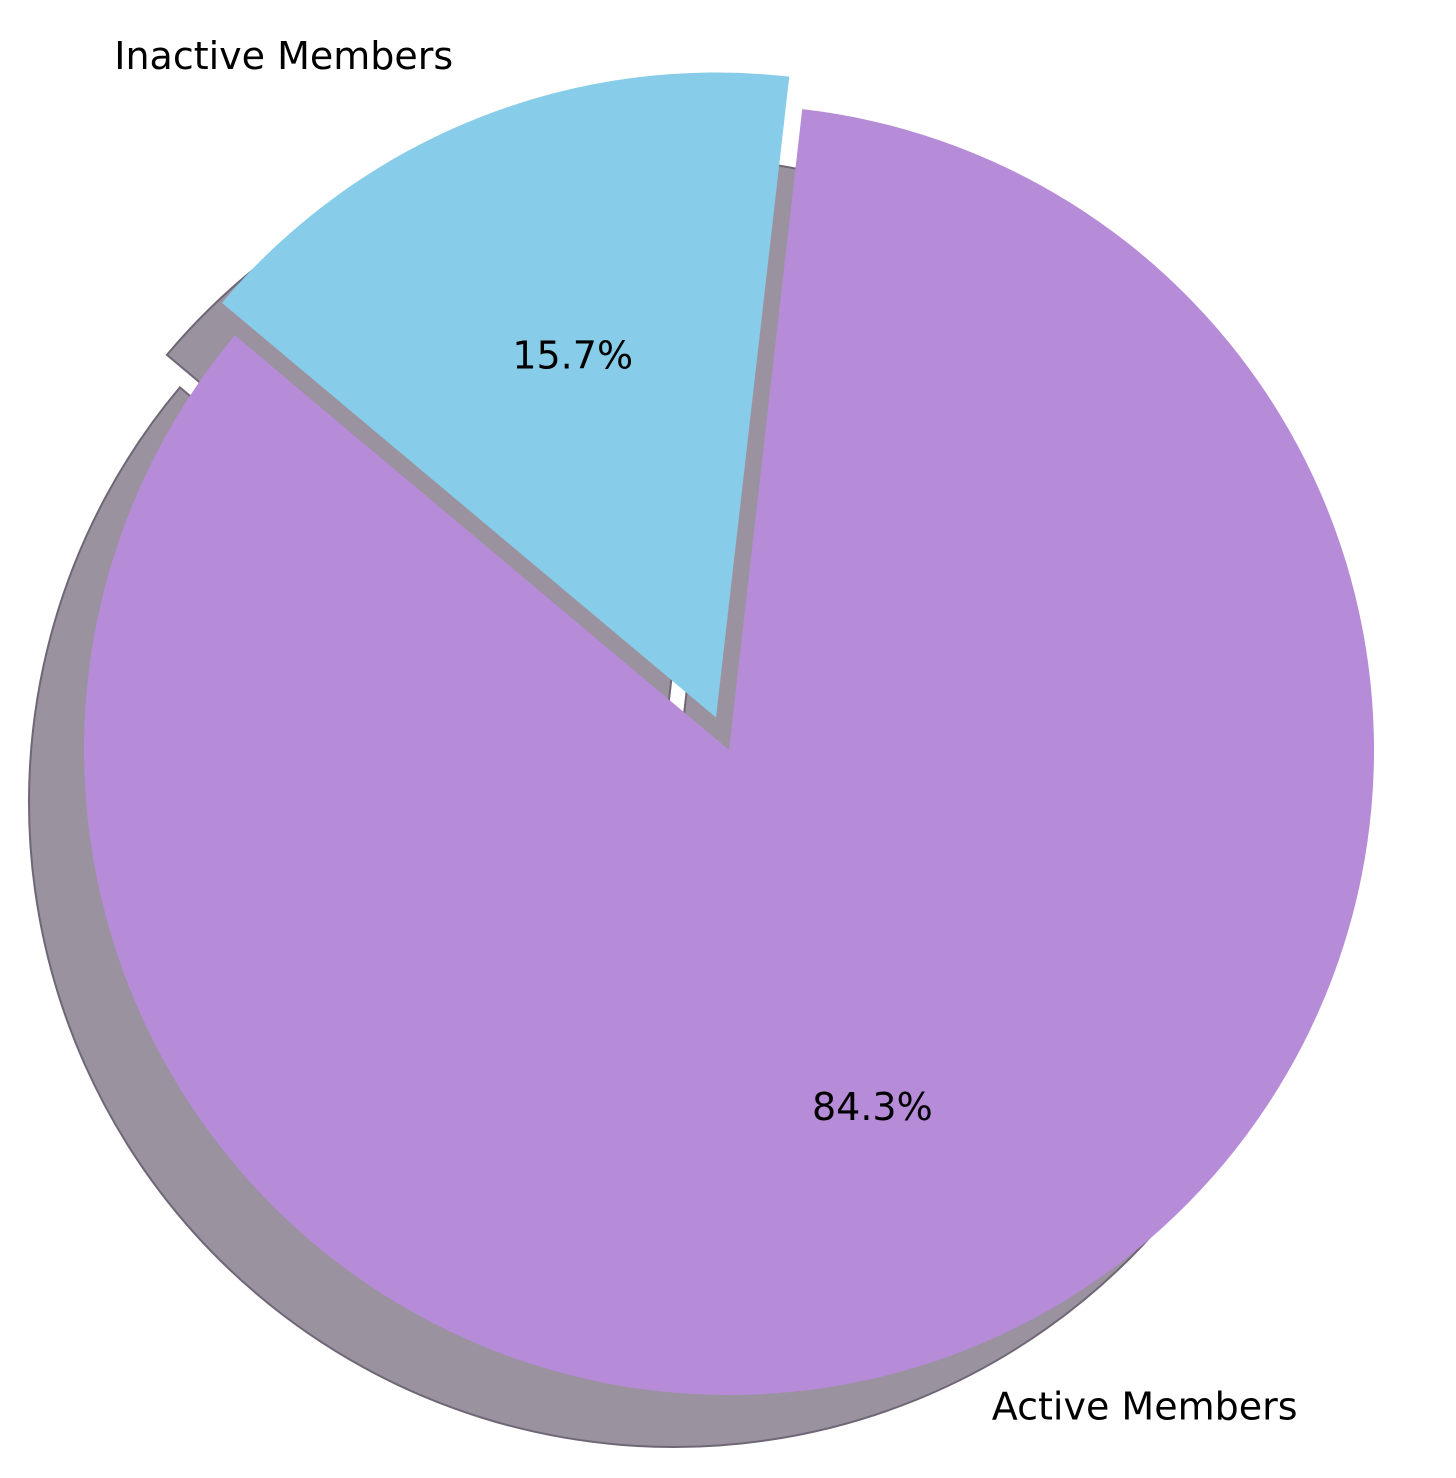  Describe the element at coordinates (1145, 1407) in the screenshot. I see `pie-category-label-active-members: Active Members` at that location.